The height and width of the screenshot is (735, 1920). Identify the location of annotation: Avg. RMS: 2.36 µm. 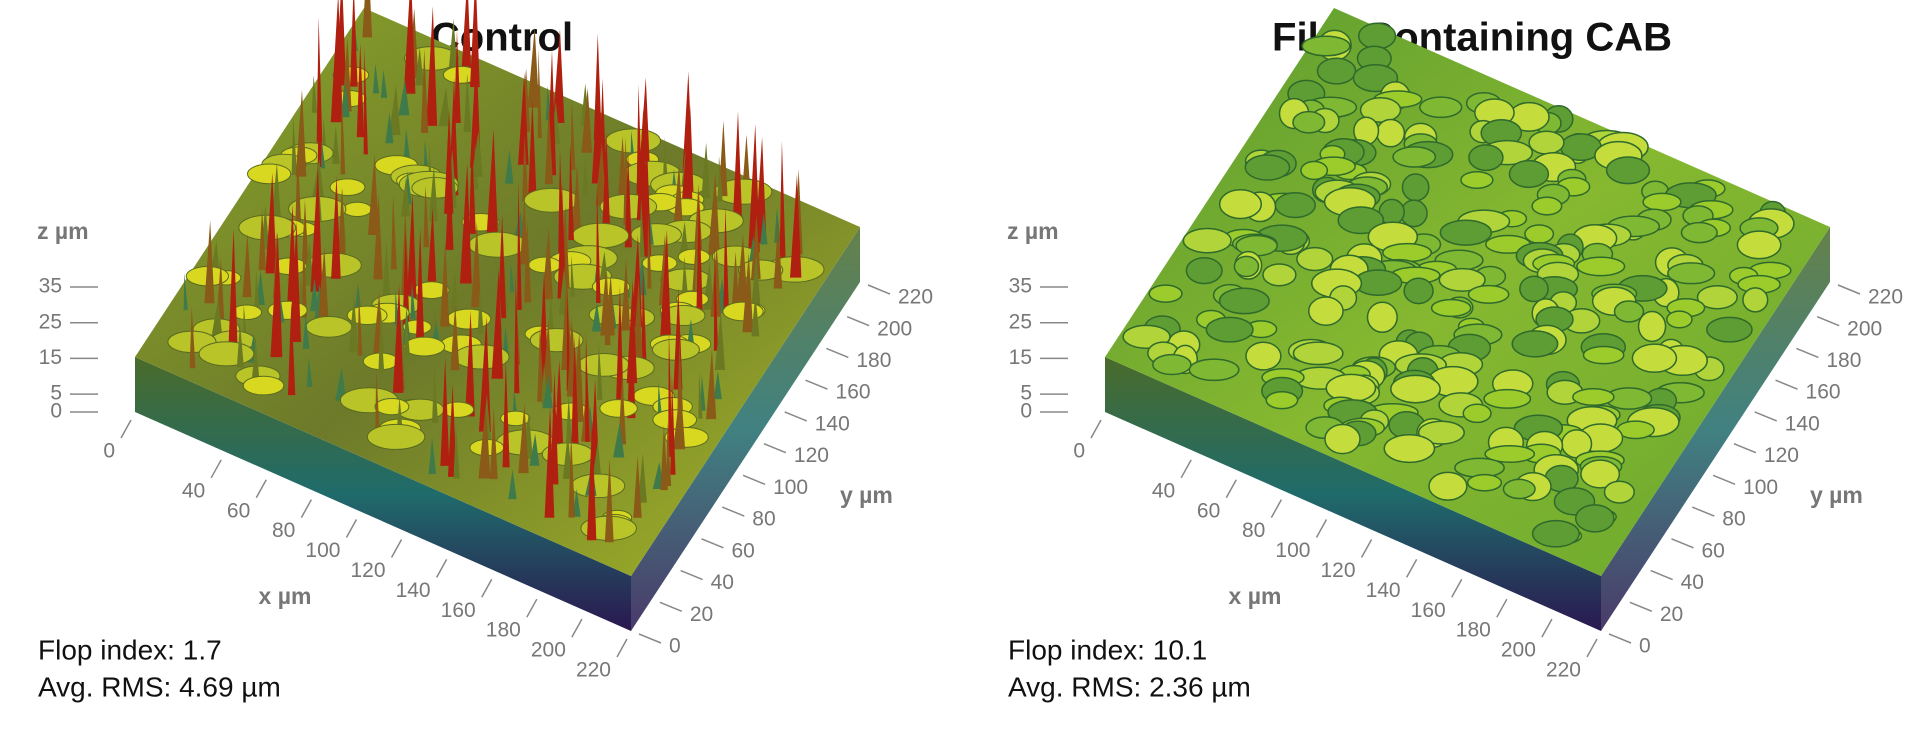
(1129, 686).